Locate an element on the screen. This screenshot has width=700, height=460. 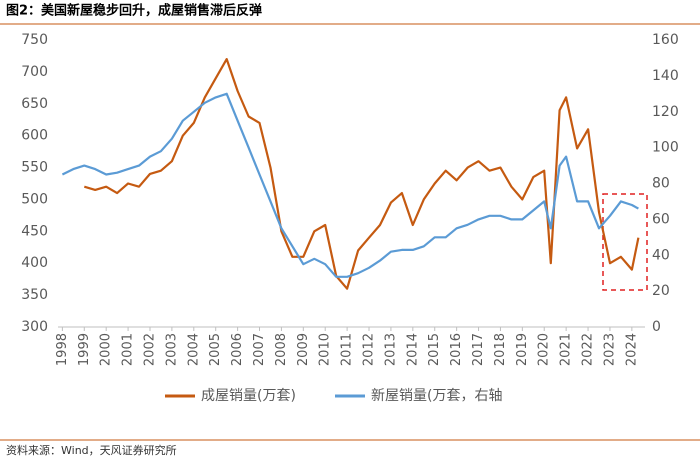
y2-tick-label: 140 is located at coordinates (665, 76).